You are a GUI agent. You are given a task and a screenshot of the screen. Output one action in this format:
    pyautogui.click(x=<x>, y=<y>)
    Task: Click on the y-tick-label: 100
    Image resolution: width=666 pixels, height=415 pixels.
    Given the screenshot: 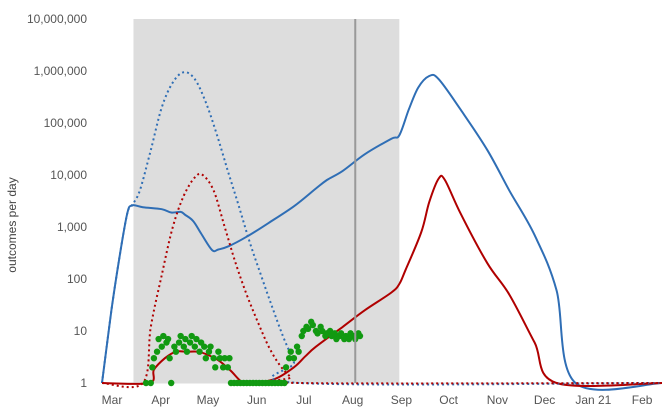 What is the action you would take?
    pyautogui.click(x=77, y=279)
    